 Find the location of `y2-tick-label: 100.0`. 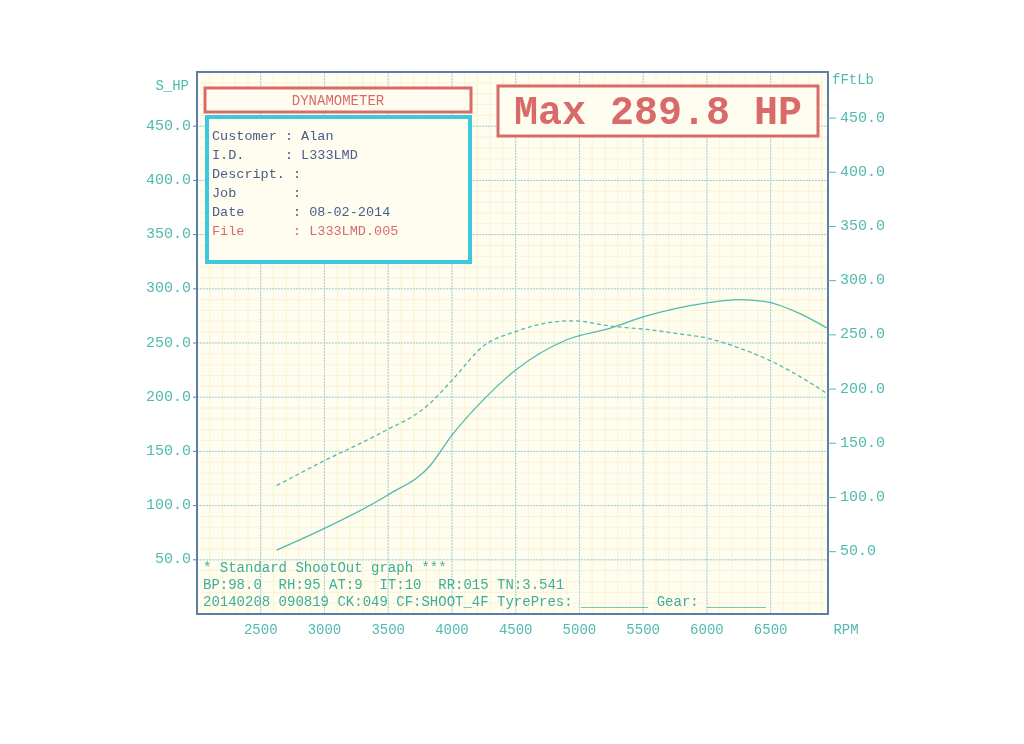

y2-tick-label: 100.0 is located at coordinates (863, 497).